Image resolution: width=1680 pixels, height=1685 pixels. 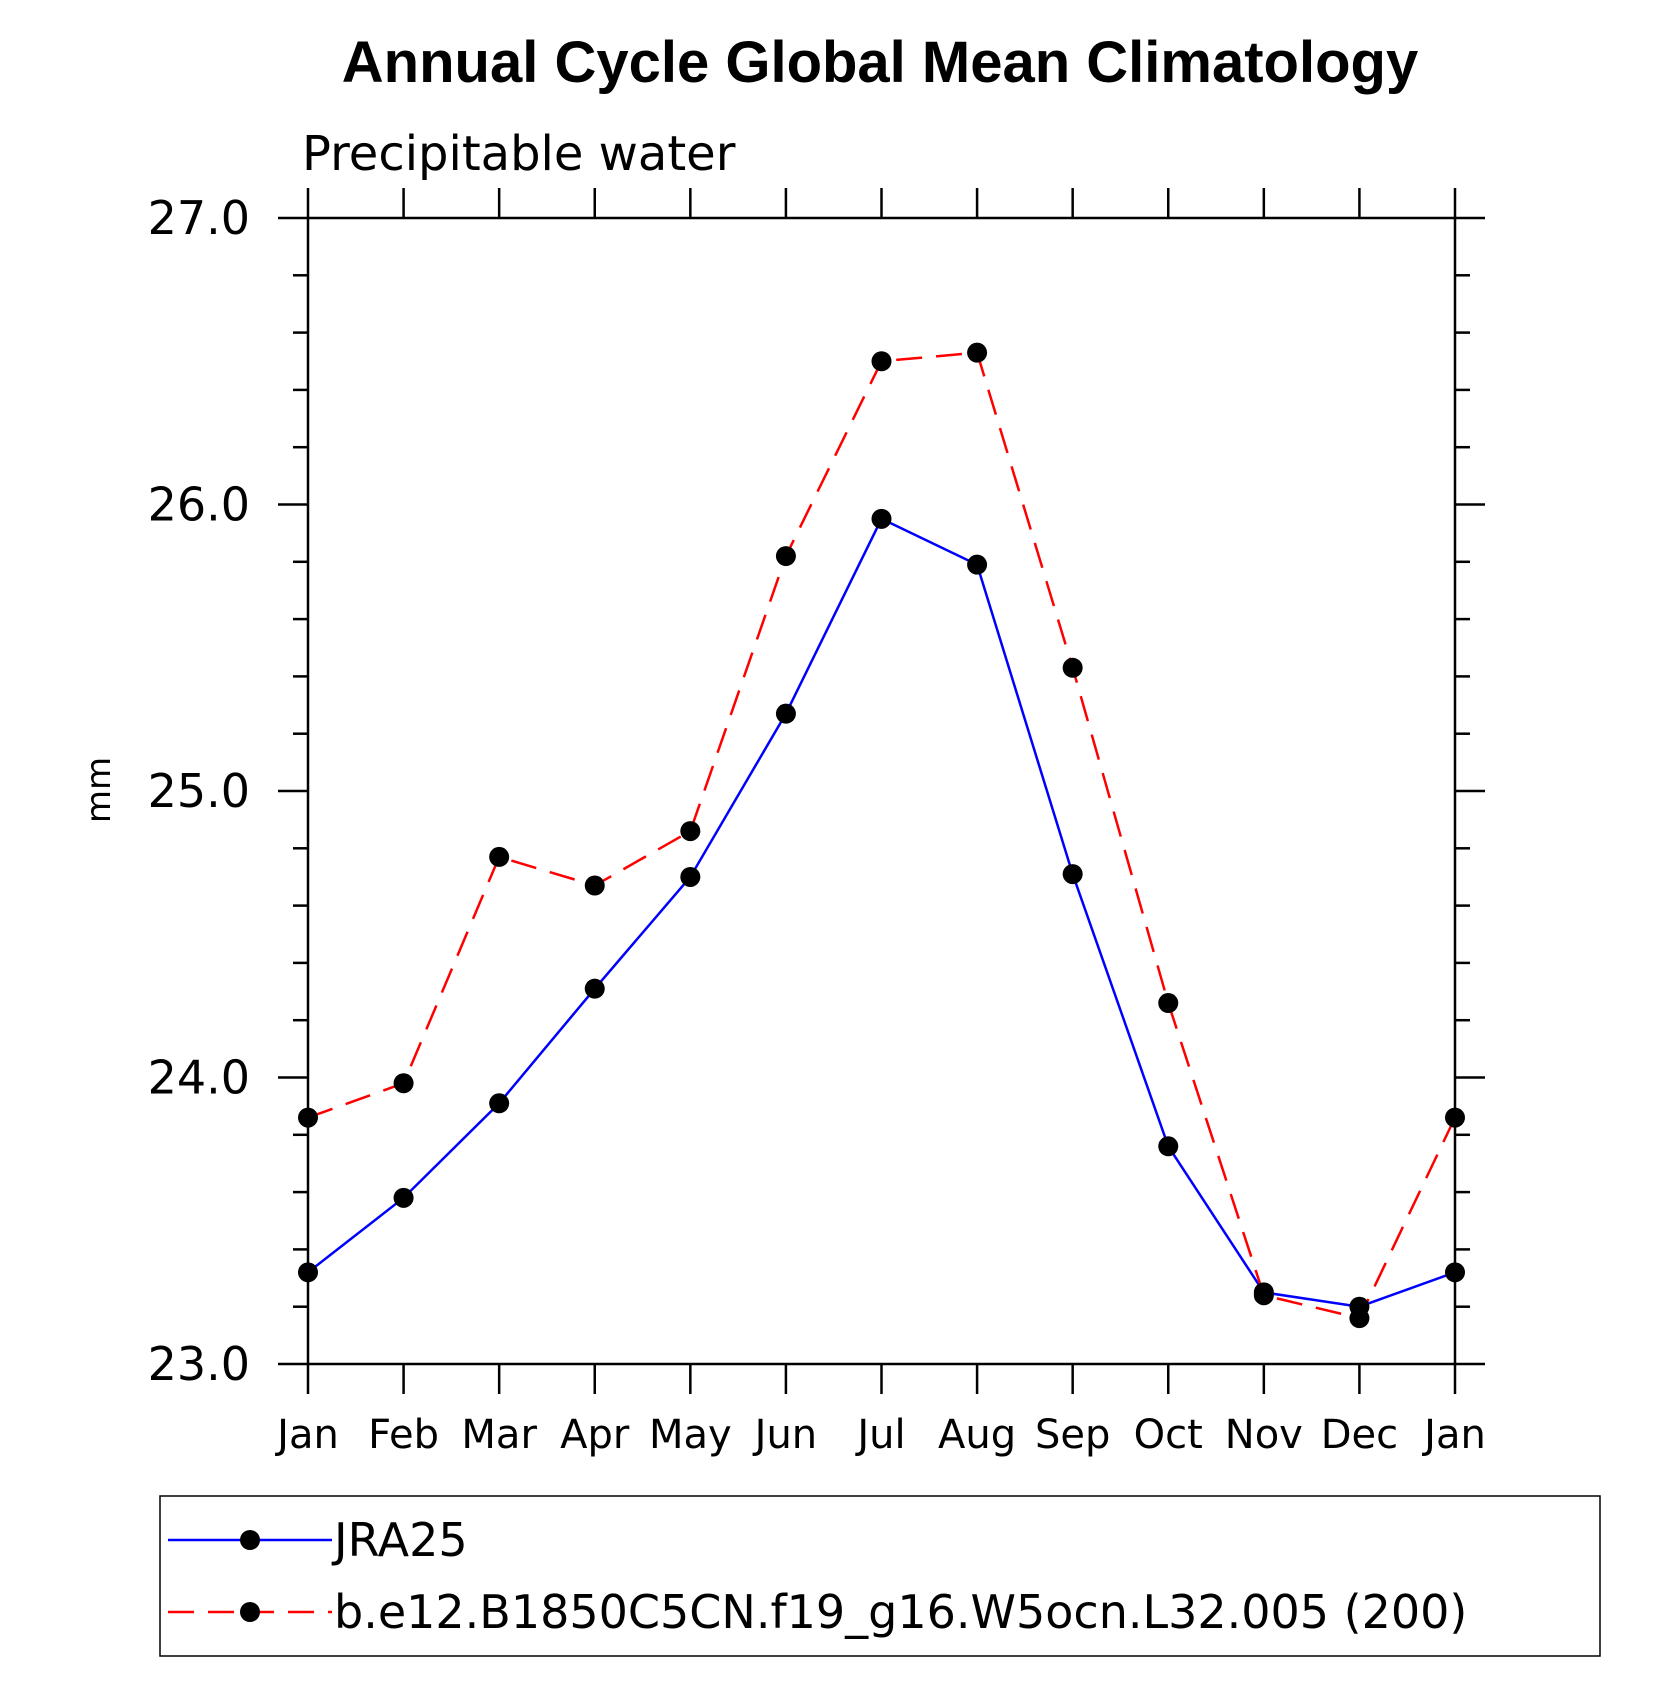 I want to click on x-tick-label: Sep, so click(x=1072, y=1435).